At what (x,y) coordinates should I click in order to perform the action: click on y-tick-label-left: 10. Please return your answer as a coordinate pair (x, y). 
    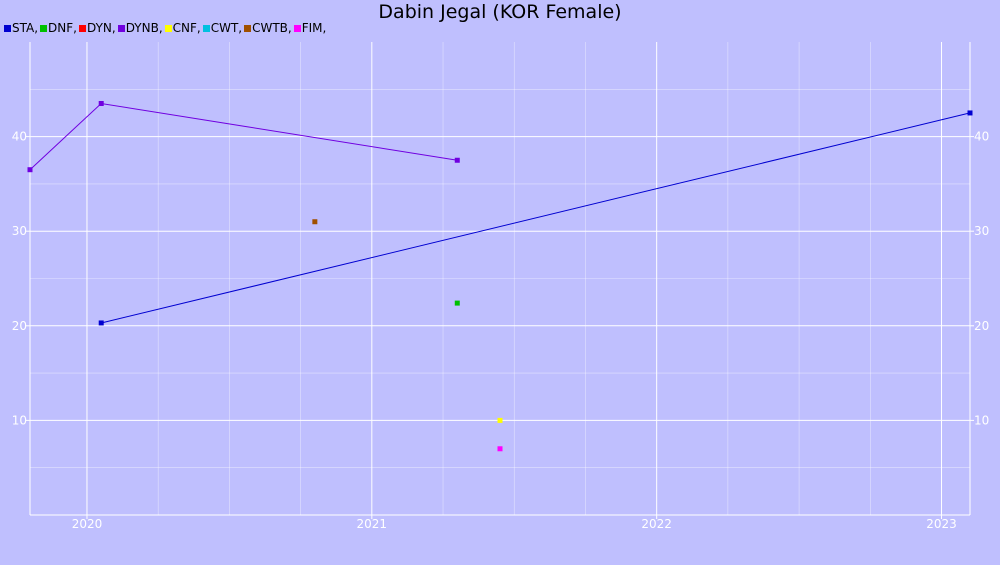
    Looking at the image, I should click on (19, 420).